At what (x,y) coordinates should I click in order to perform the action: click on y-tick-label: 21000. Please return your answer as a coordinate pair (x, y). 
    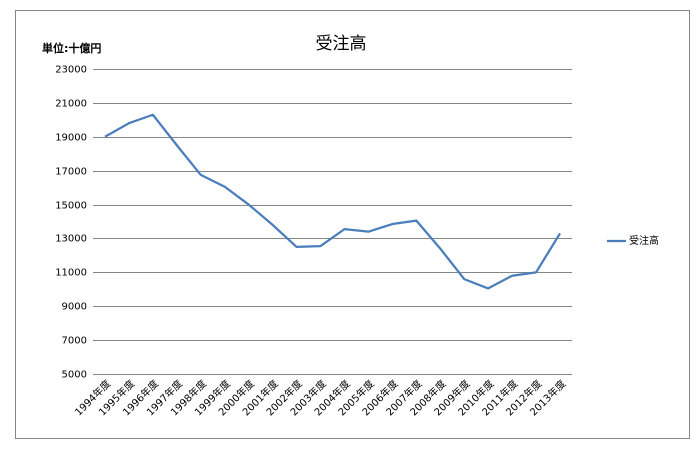
    Looking at the image, I should click on (71, 104).